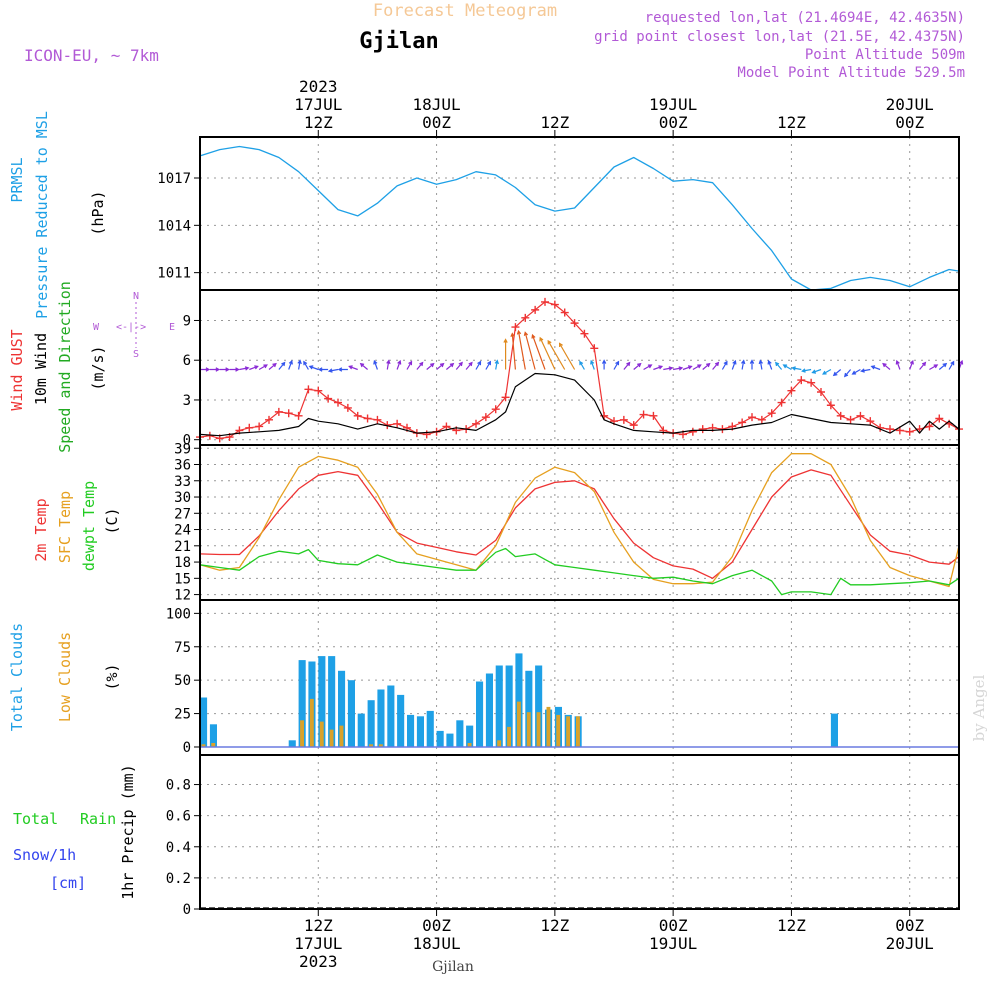  What do you see at coordinates (436, 122) in the screenshot?
I see `time-label-top: 00Z` at bounding box center [436, 122].